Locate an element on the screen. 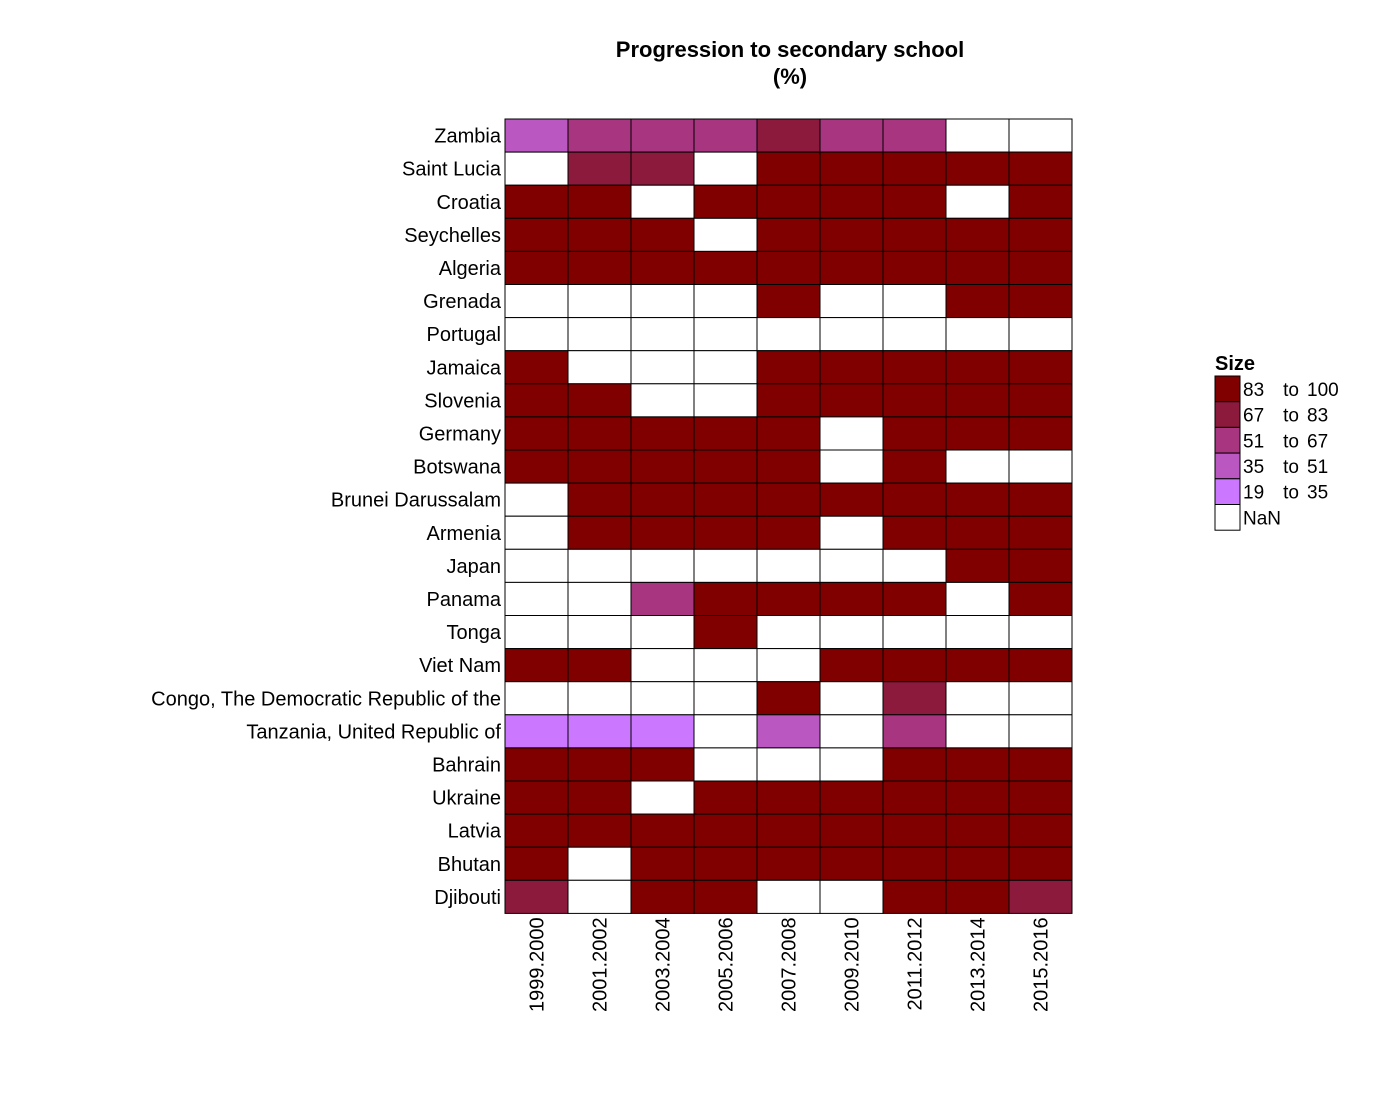 This screenshot has width=1400, height=1100. row-label: Algeria is located at coordinates (470, 269).